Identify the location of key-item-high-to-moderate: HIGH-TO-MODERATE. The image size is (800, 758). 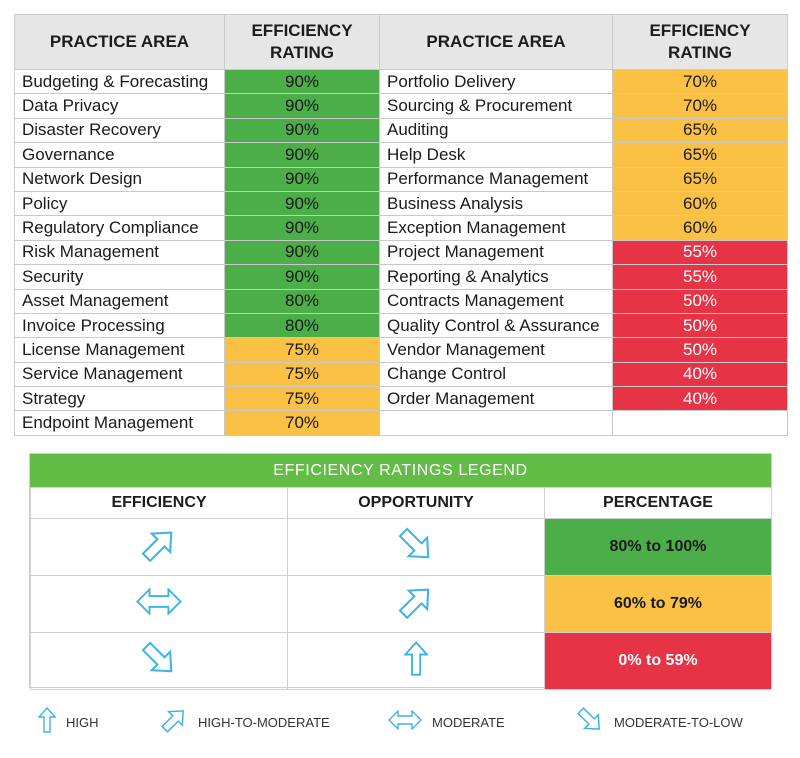
(245, 722).